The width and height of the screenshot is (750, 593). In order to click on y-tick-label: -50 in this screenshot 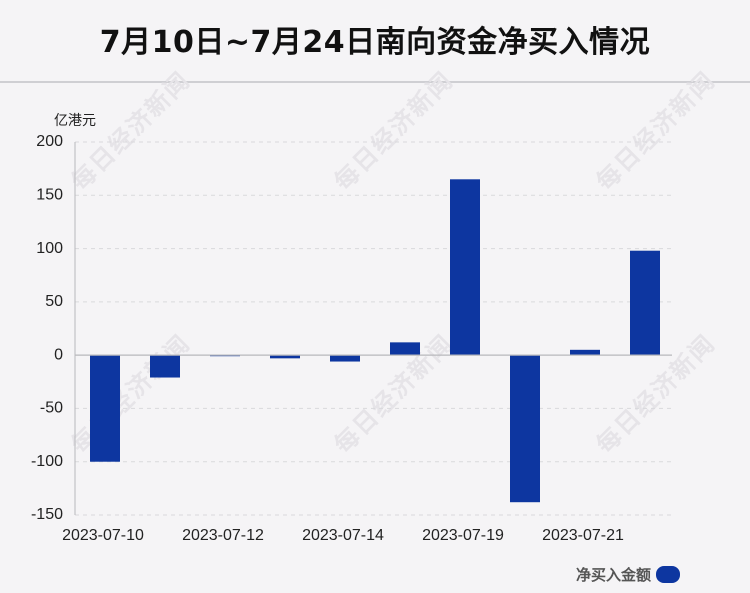, I will do `click(51, 408)`.